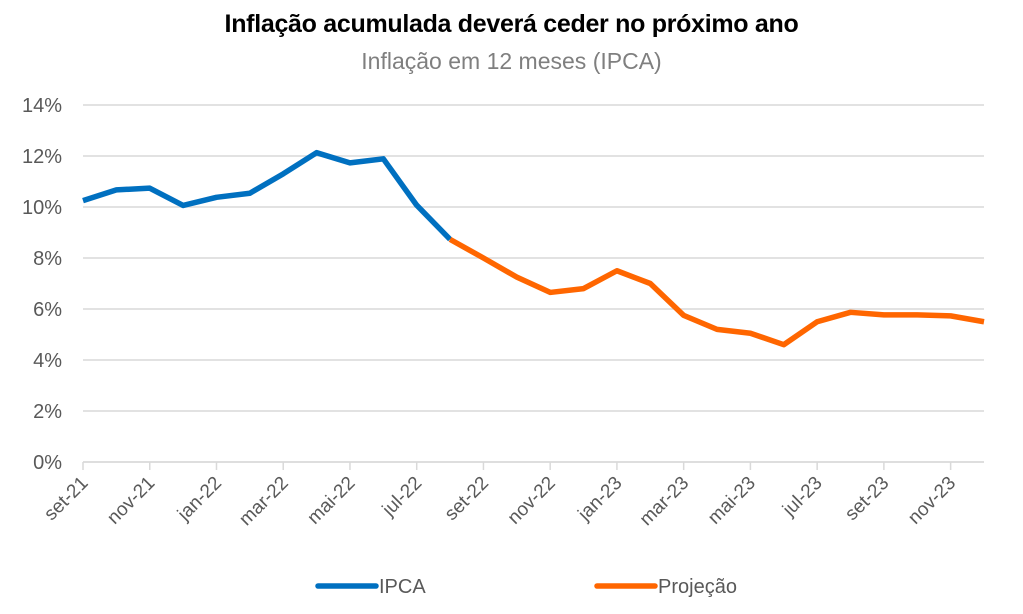  Describe the element at coordinates (526, 587) in the screenshot. I see `legend: IPCA Projeção` at that location.